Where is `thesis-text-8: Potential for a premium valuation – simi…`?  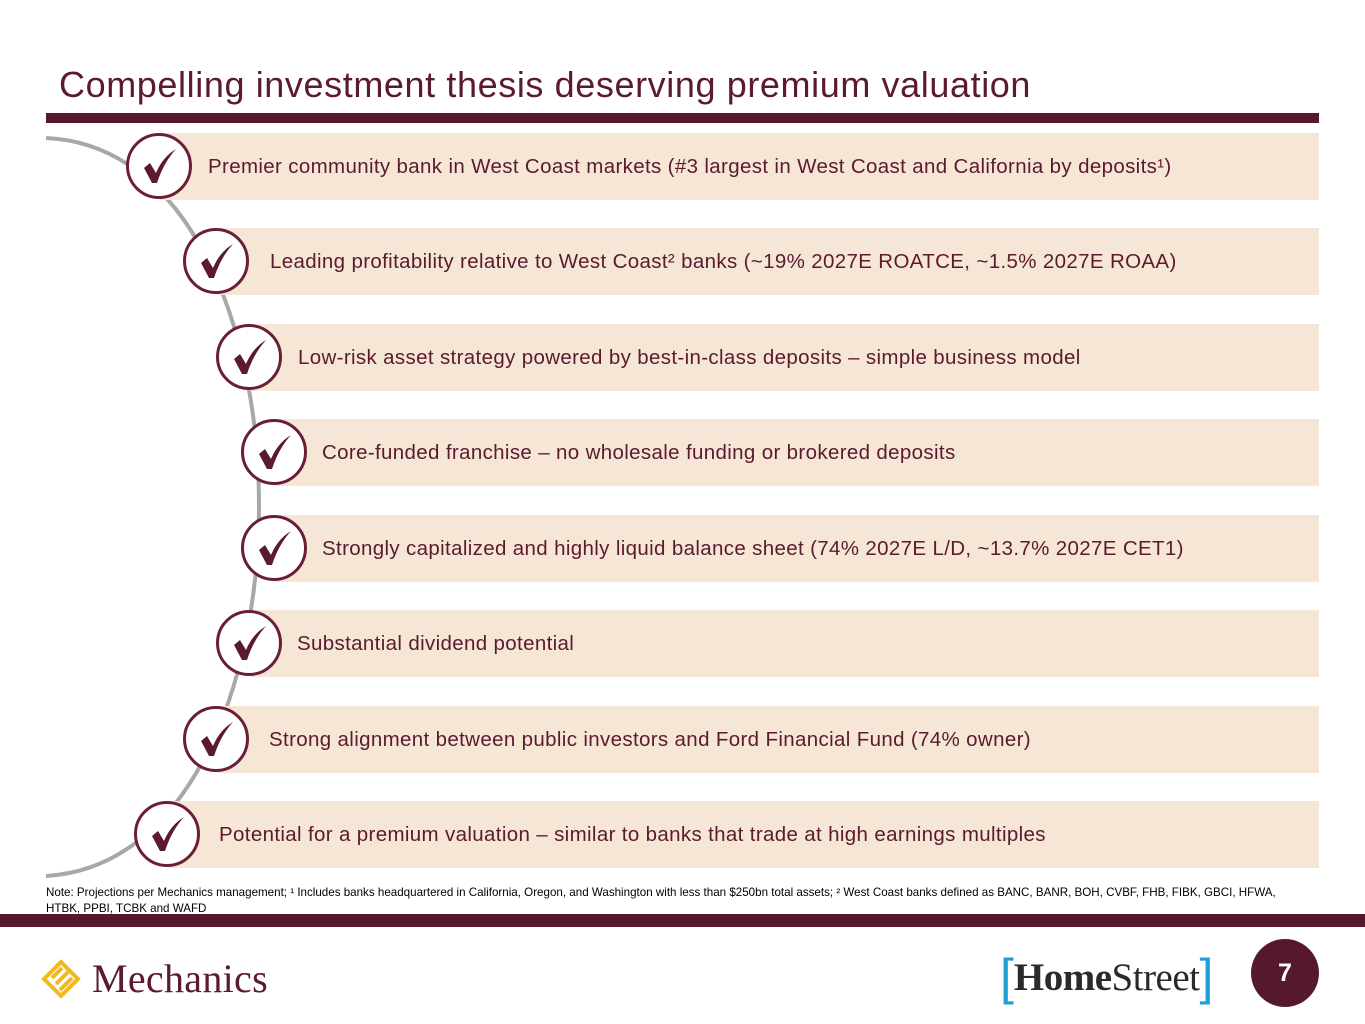
thesis-text-8: Potential for a premium valuation – simi… is located at coordinates (632, 834).